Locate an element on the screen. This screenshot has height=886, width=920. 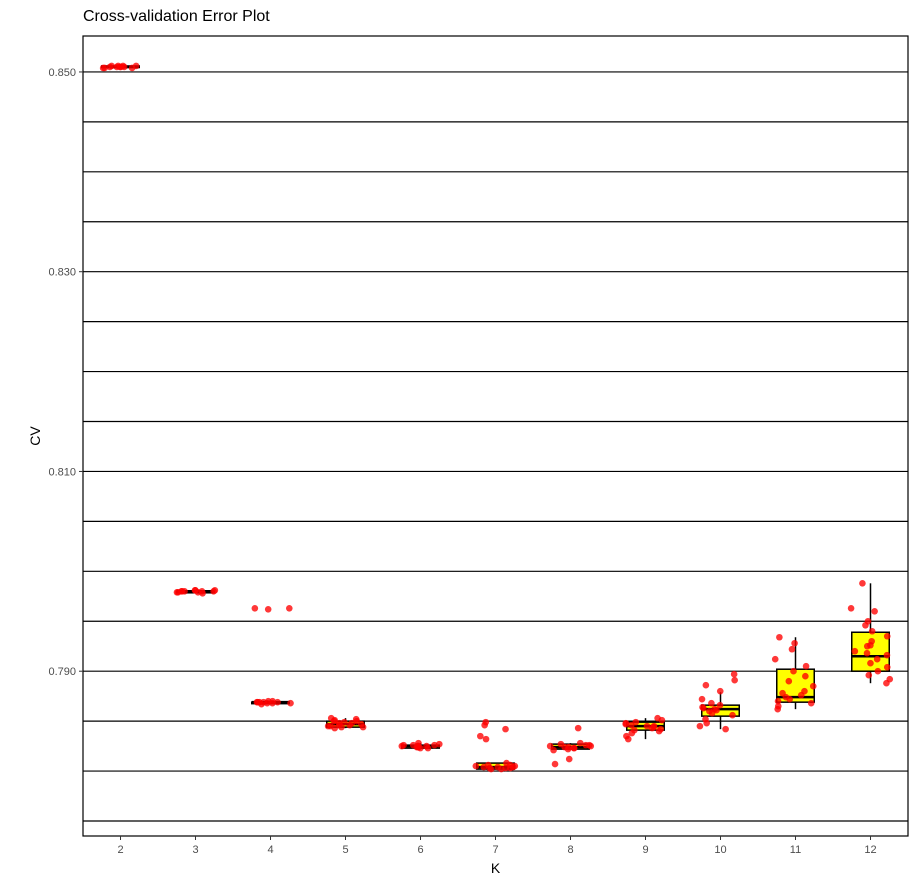
y-tick-label: 0.830 is located at coordinates (62, 273).